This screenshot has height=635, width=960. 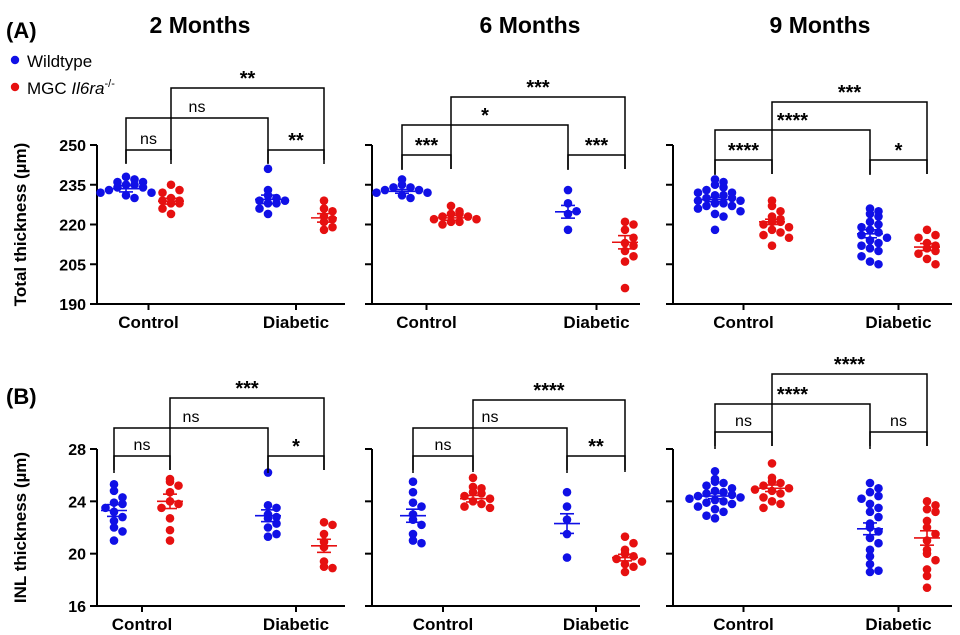 I want to click on panel-label-a: (A), so click(x=21, y=30).